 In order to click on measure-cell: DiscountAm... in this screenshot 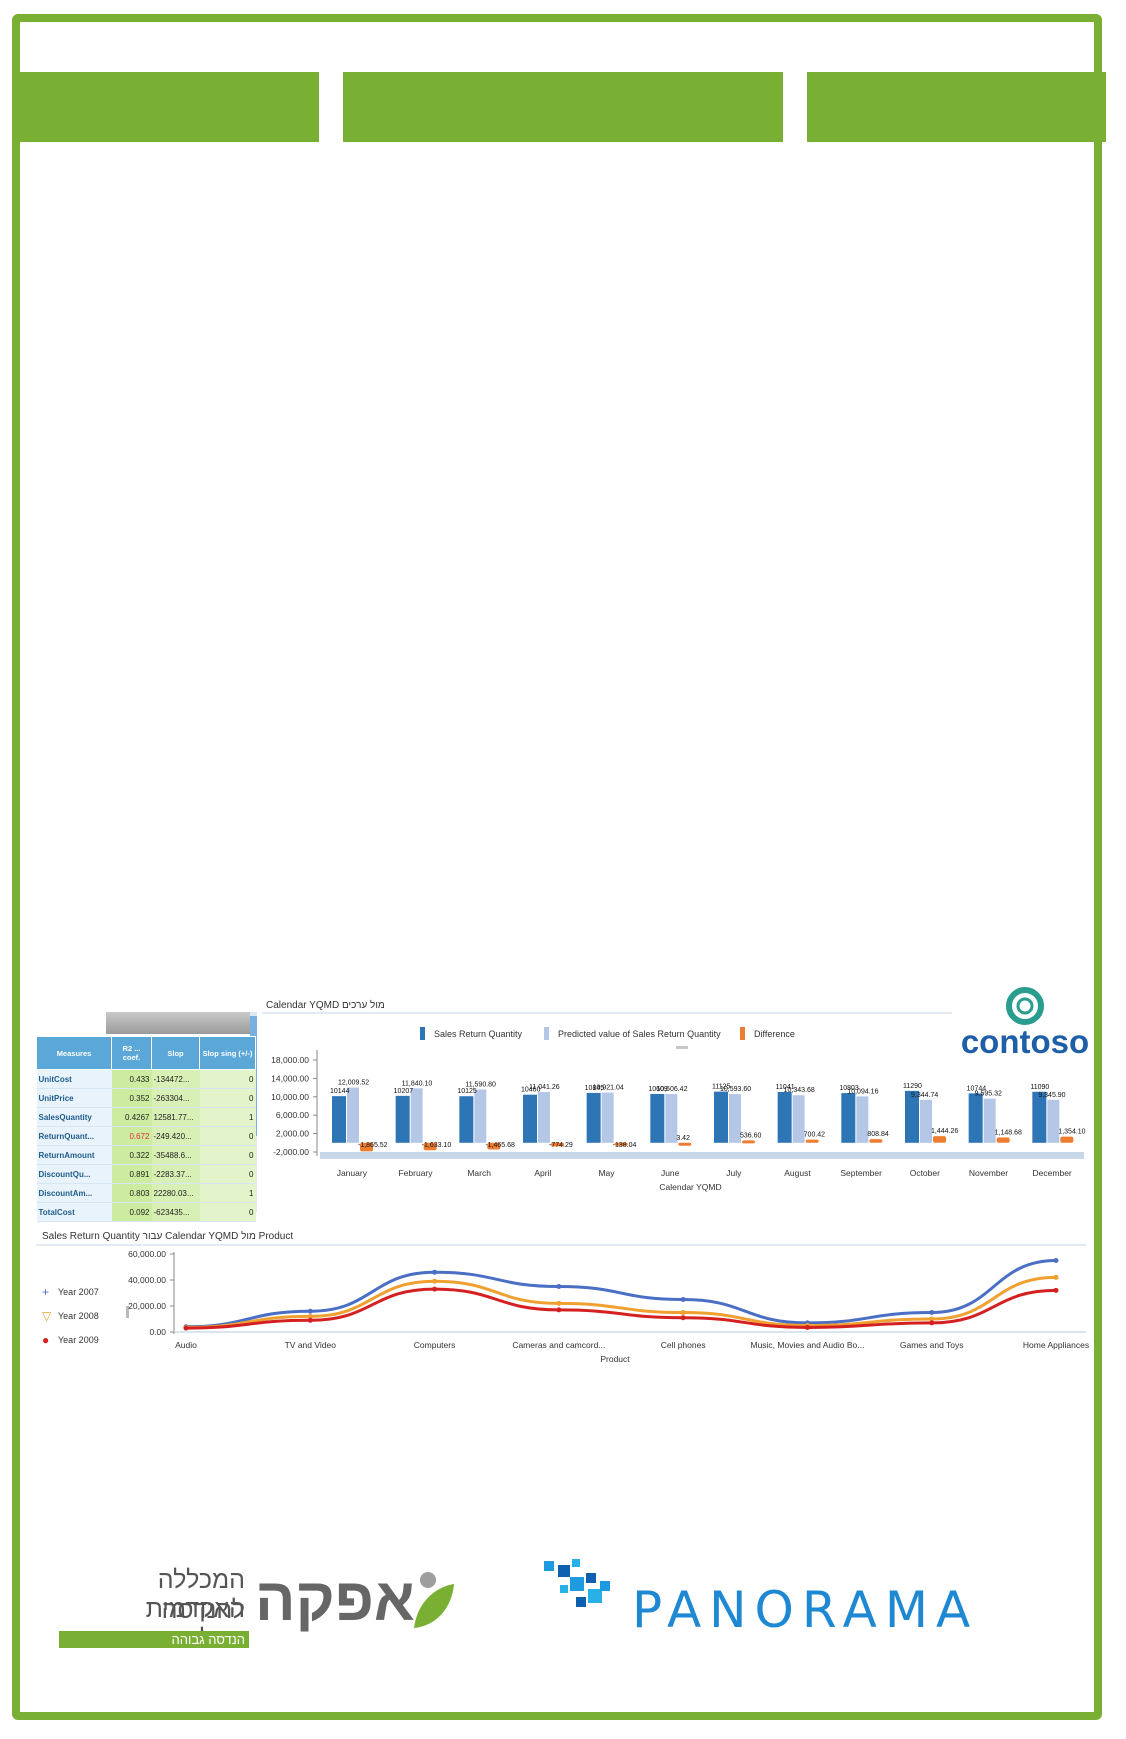, I will do `click(74, 1193)`.